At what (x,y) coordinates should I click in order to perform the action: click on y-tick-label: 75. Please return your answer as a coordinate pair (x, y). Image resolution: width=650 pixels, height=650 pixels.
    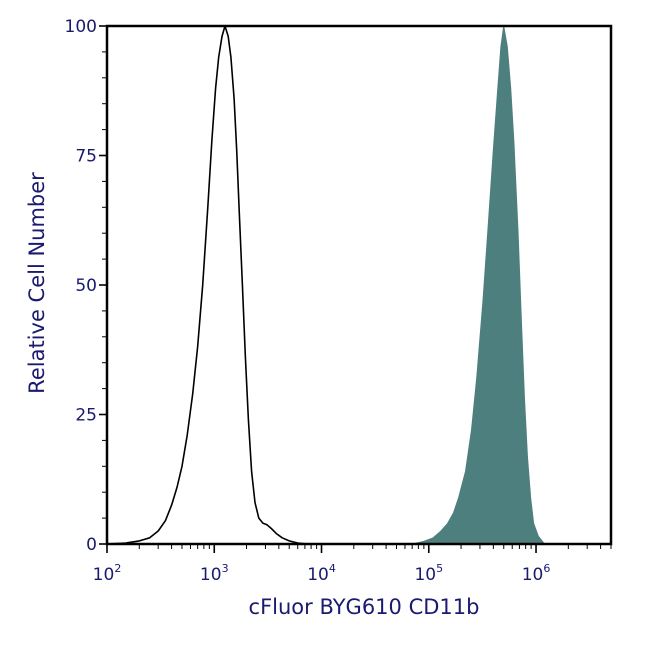
    Looking at the image, I should click on (86, 157).